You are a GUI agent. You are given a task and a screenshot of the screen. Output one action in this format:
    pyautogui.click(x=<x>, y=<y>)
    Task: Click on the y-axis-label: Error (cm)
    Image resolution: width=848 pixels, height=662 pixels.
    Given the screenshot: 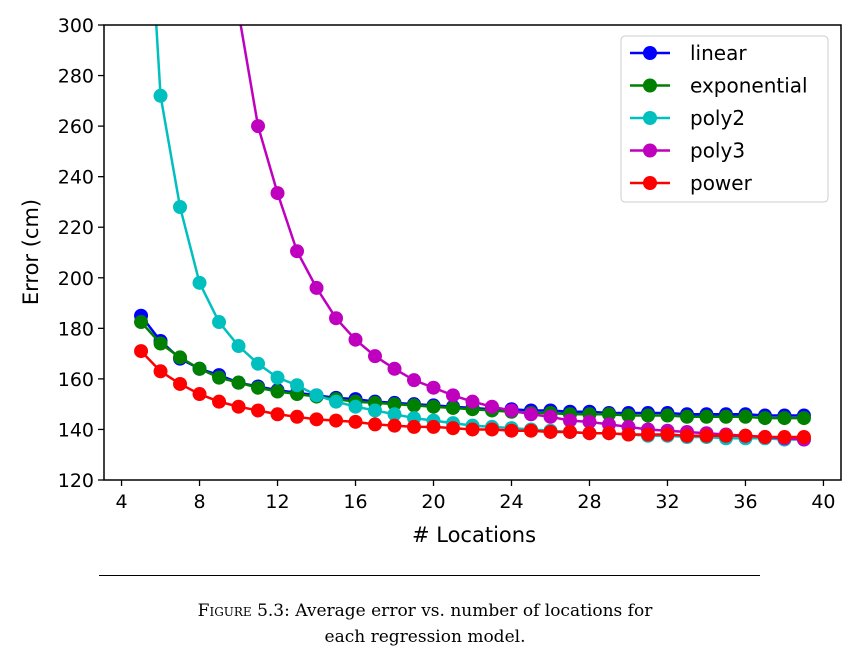 What is the action you would take?
    pyautogui.click(x=31, y=252)
    